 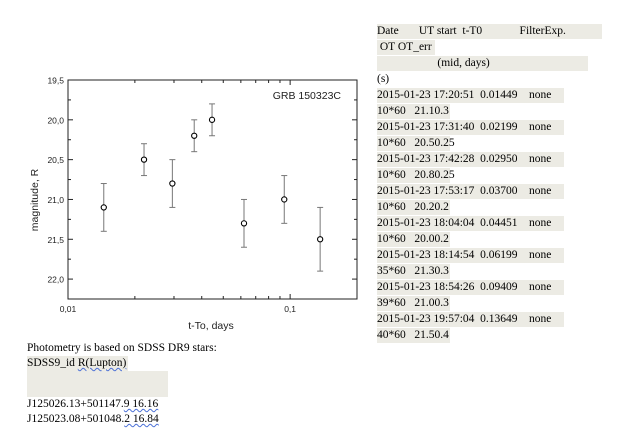 I want to click on chart-title: GRB 150323C, so click(x=307, y=96).